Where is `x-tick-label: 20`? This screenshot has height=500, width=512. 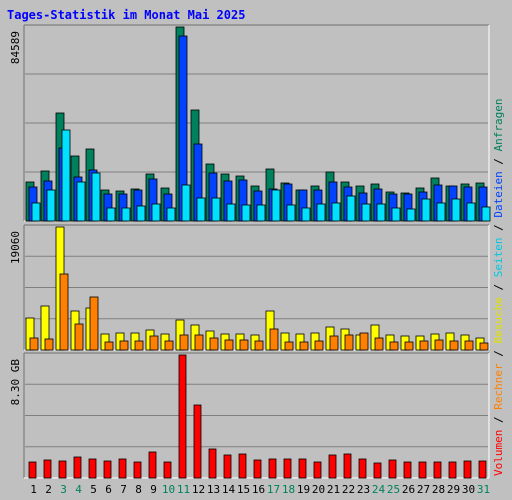
x-tick-label: 20 is located at coordinates (318, 489).